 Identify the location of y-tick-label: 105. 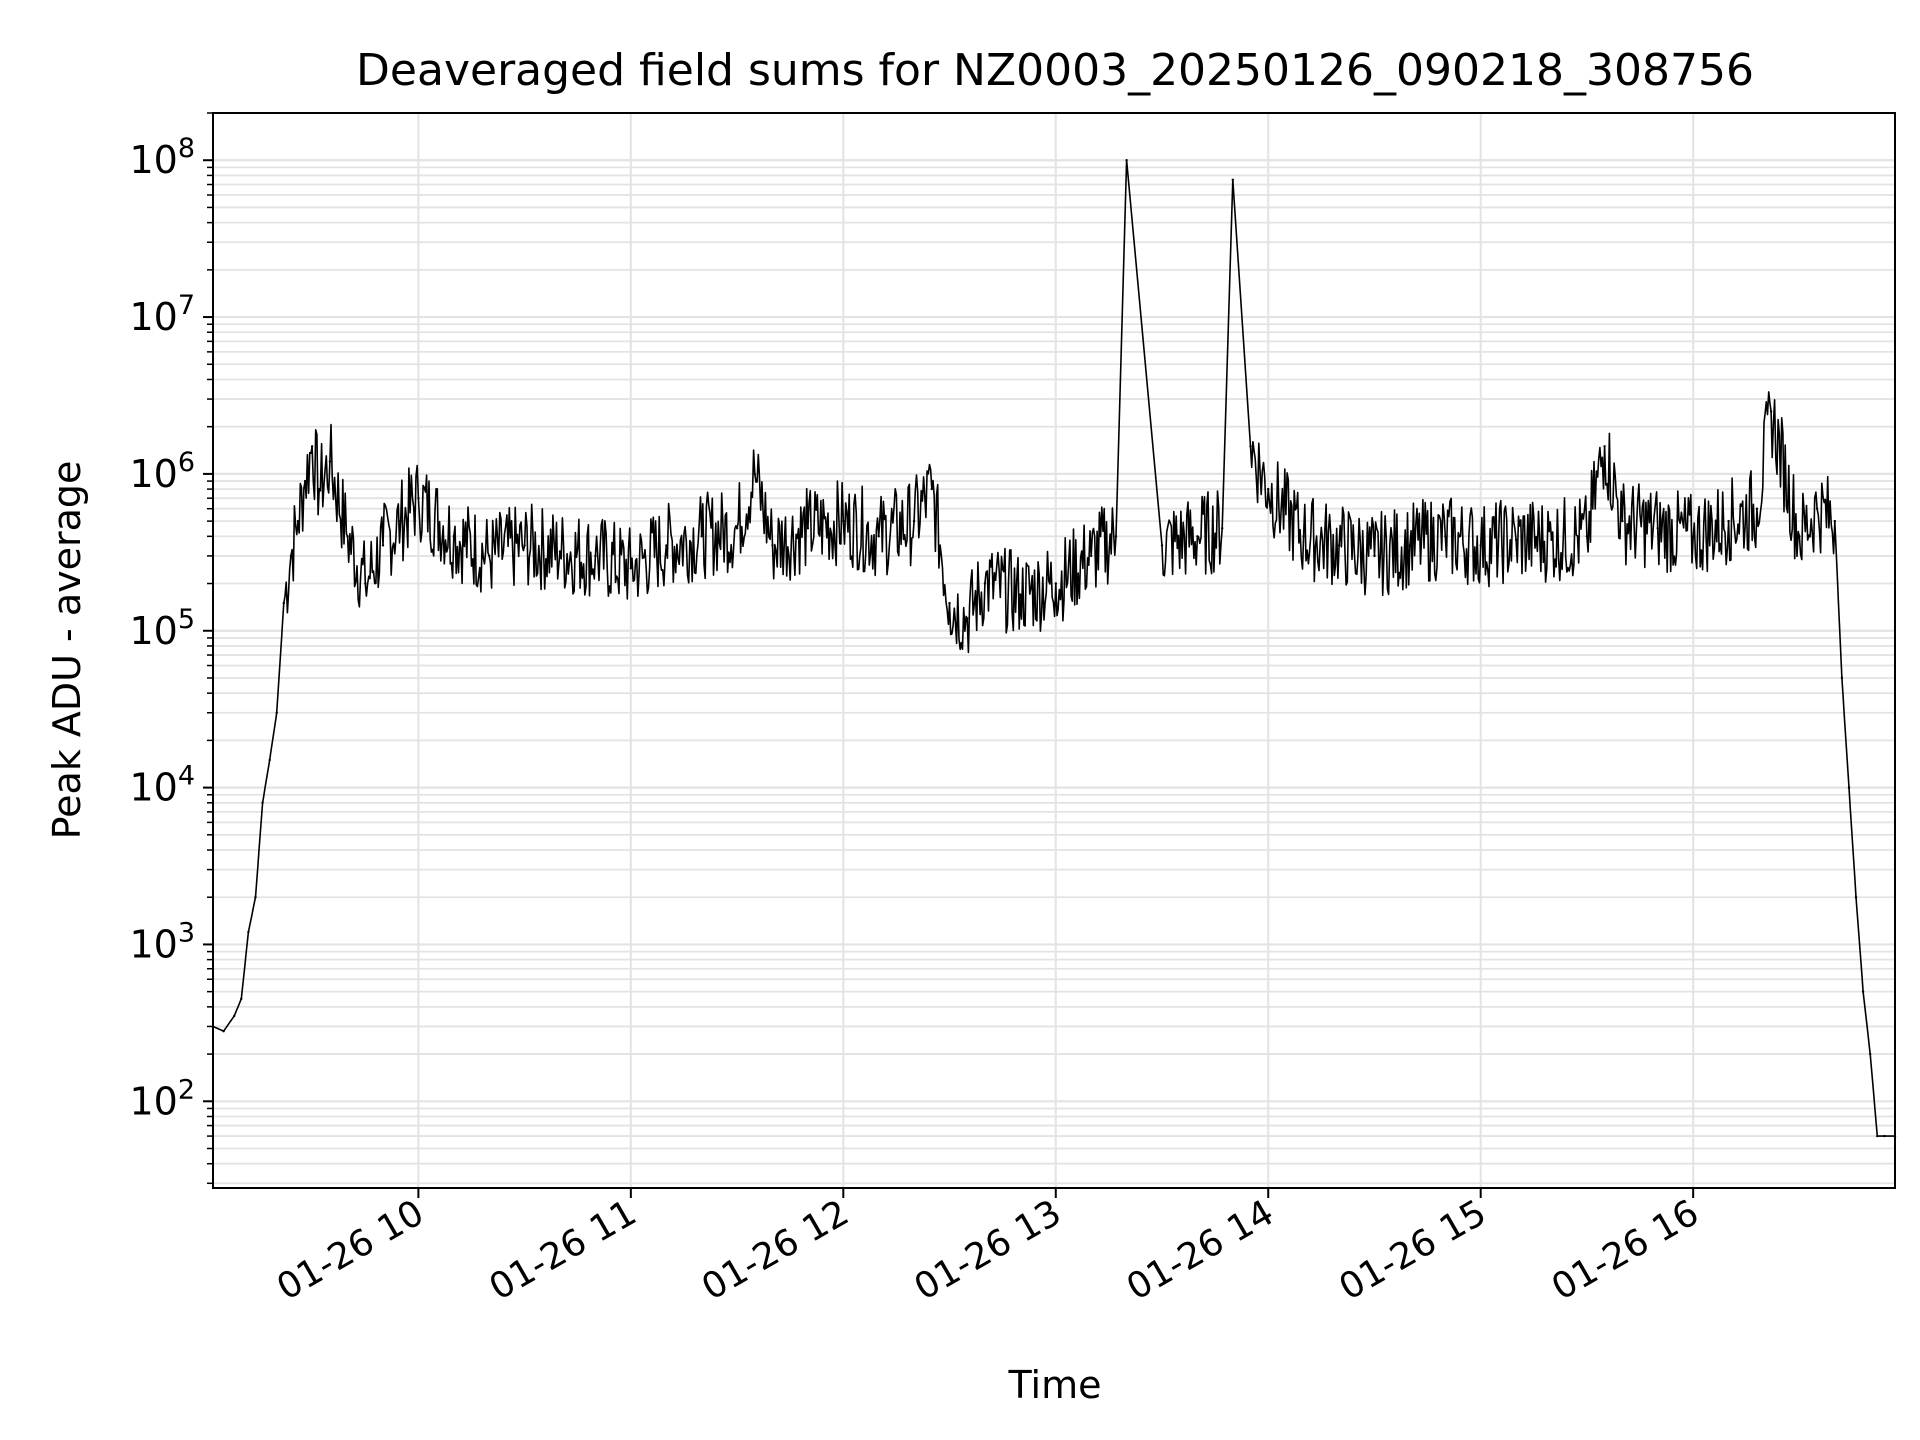
(162, 628).